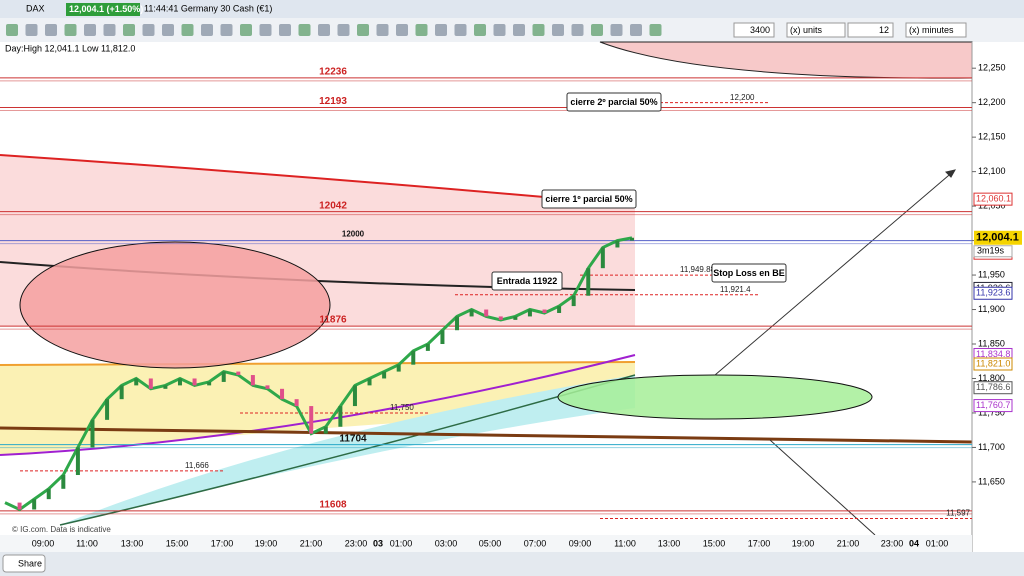  I want to click on y-tick-label: 12,100, so click(992, 171).